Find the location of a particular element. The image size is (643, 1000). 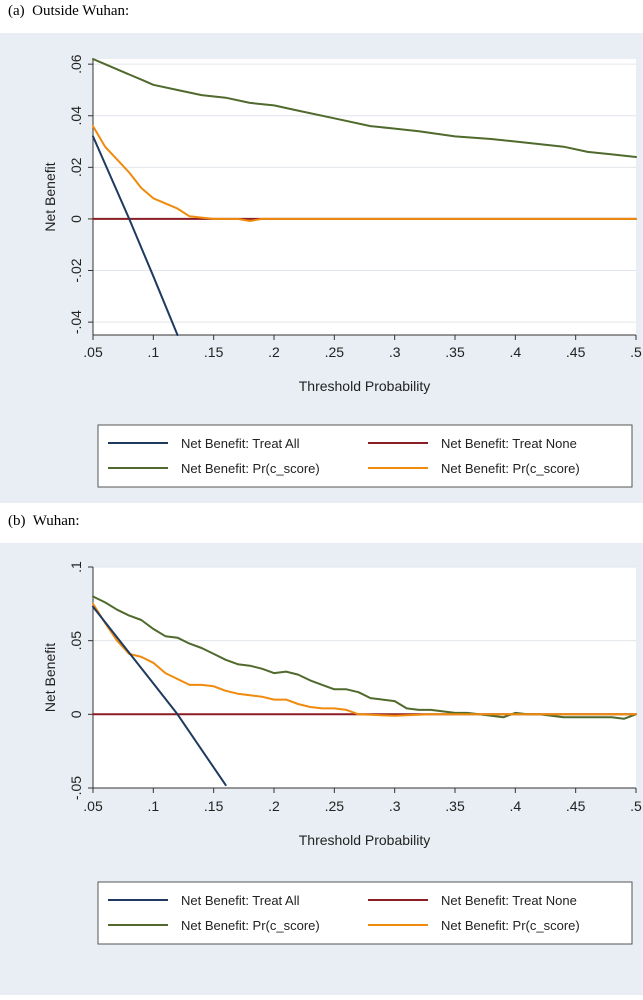

y-tick-label: -.02 is located at coordinates (76, 270).